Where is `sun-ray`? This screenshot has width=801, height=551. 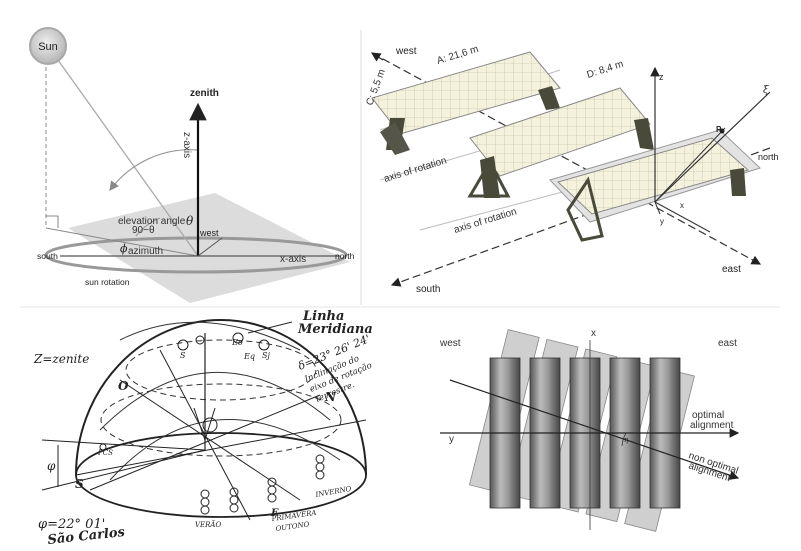 sun-ray is located at coordinates (128, 158).